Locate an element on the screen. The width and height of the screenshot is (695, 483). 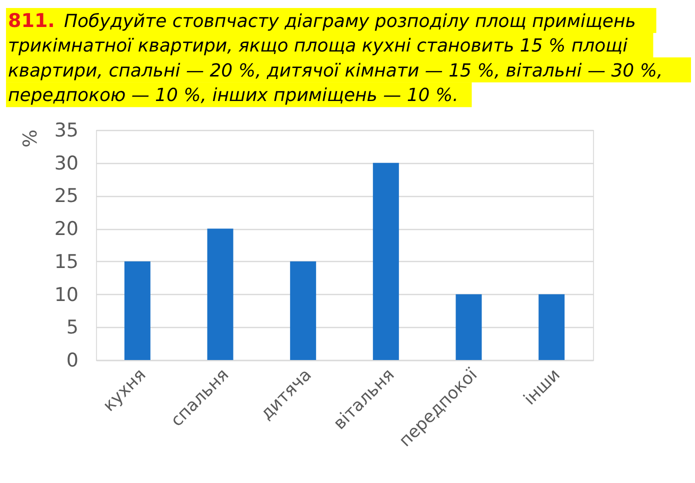
y-tick-label: 25 is located at coordinates (66, 196).